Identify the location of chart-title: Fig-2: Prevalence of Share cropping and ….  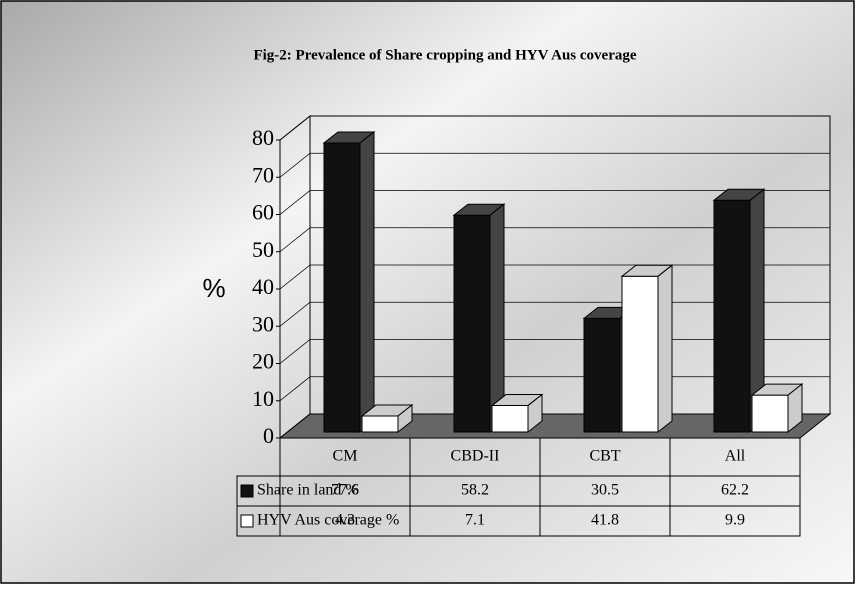
(444, 55).